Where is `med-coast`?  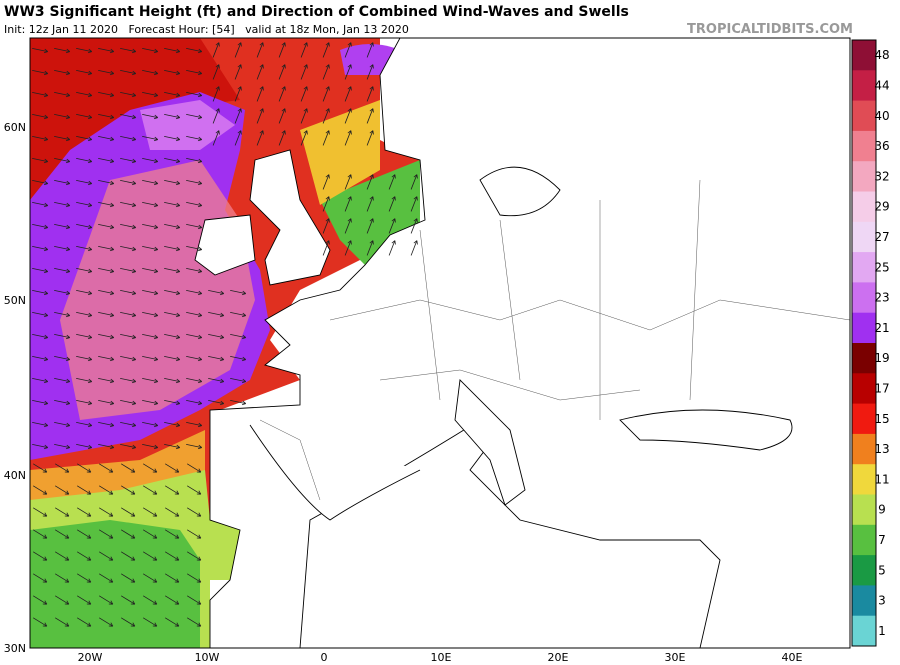
med-coast is located at coordinates (335, 472).